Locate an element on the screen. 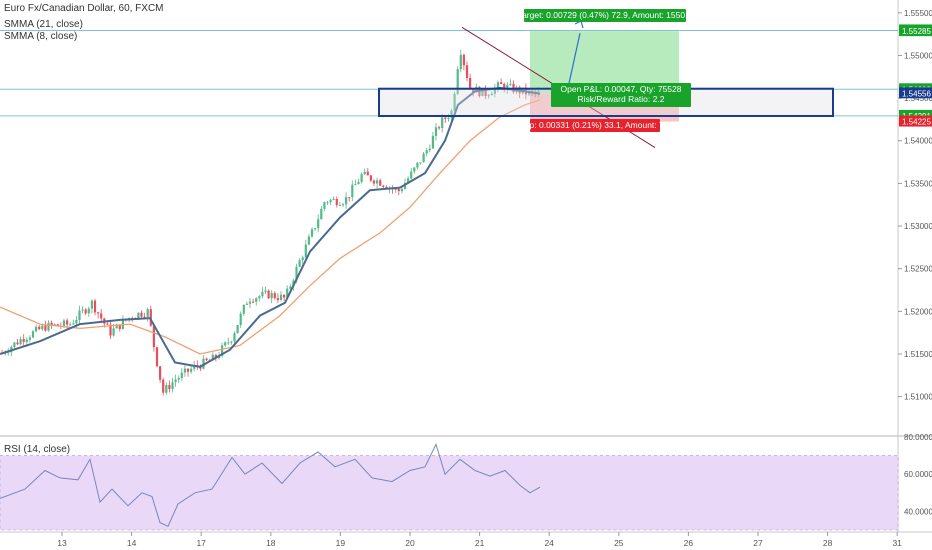  rsi-band is located at coordinates (449, 493).